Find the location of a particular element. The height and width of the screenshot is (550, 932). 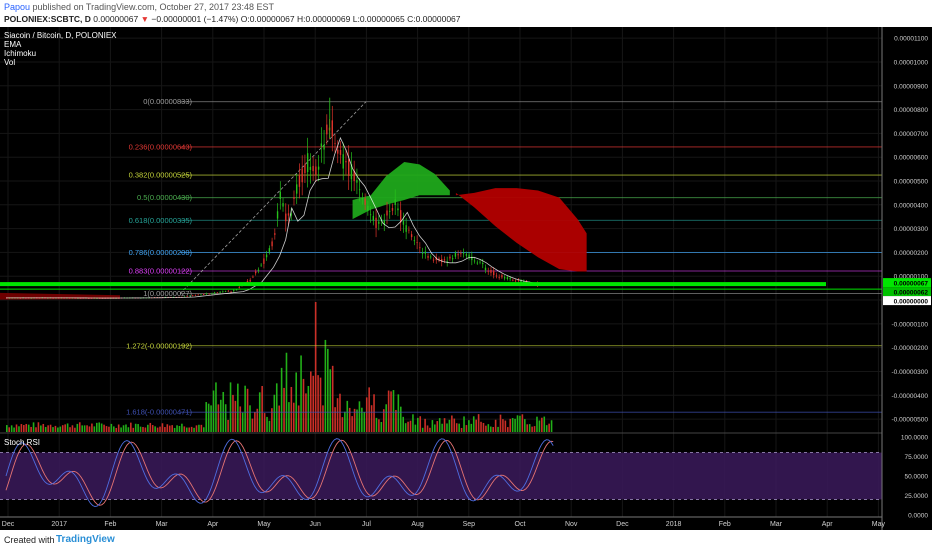

cloud-bear is located at coordinates (521, 230).